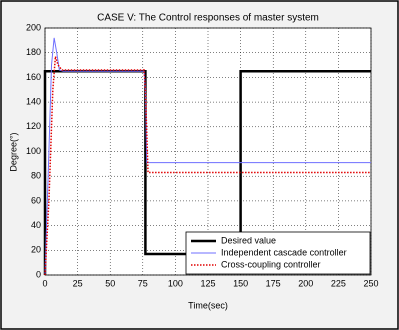 The image size is (399, 330). Describe the element at coordinates (38, 274) in the screenshot. I see `y-tick-label: 0` at that location.